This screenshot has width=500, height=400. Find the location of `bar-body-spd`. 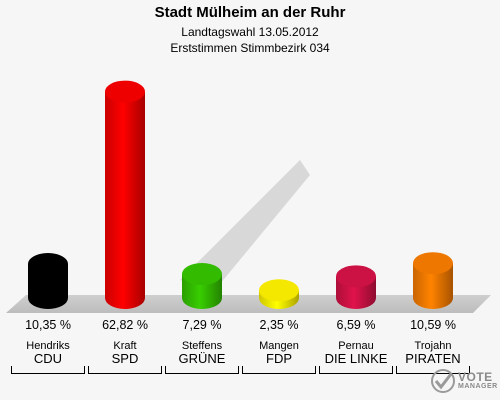

bar-body-spd is located at coordinates (125, 200).